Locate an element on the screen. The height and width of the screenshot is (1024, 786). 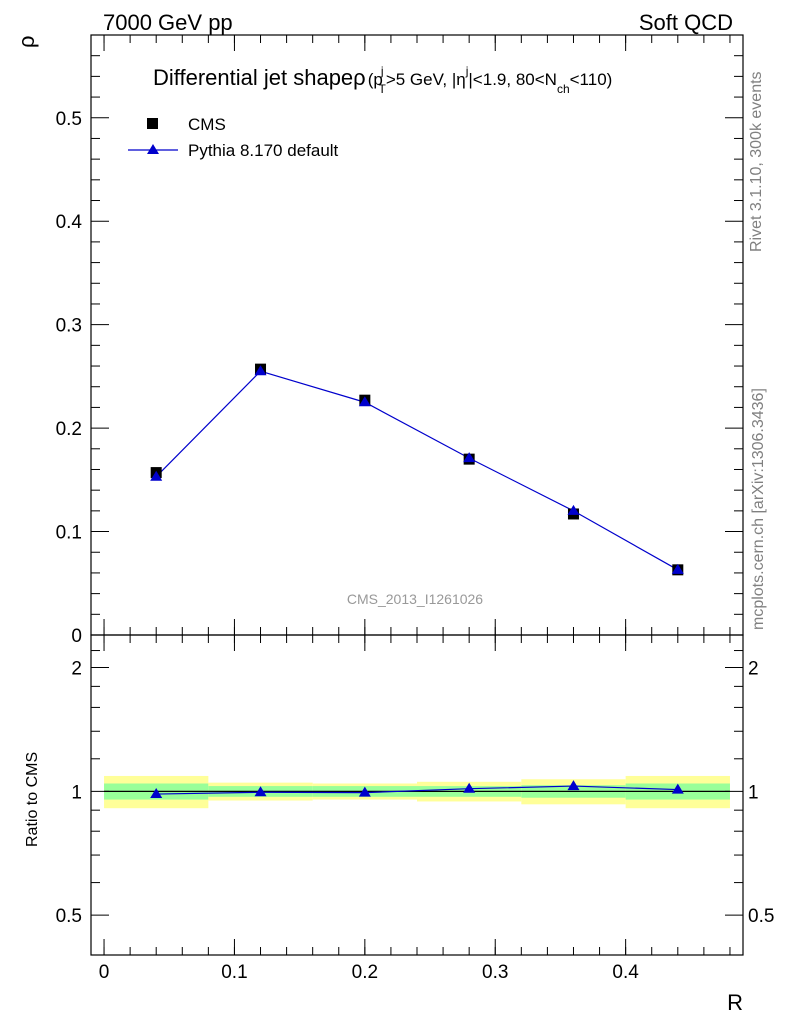
y-tick-label: 0.2 is located at coordinates (69, 429).